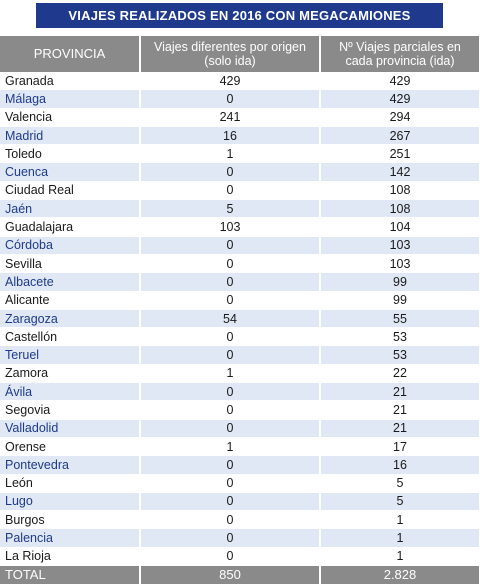  I want to click on provincia-cell: Valencia, so click(70, 117).